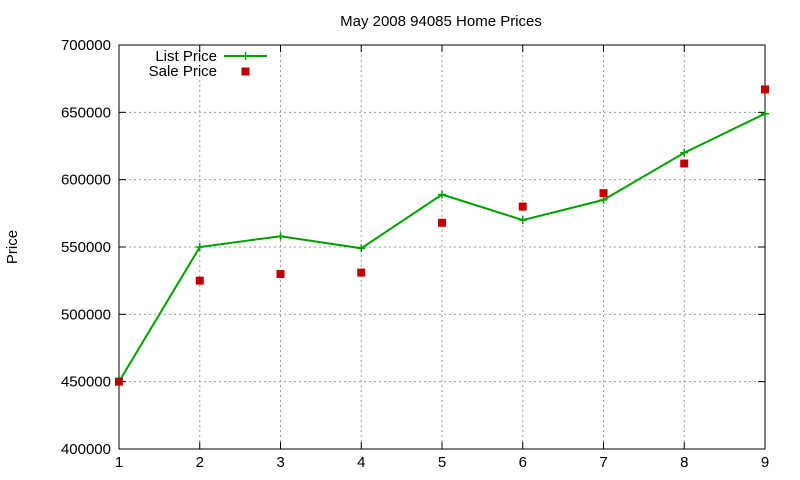  Describe the element at coordinates (442, 462) in the screenshot. I see `x-tick-label: 5` at that location.